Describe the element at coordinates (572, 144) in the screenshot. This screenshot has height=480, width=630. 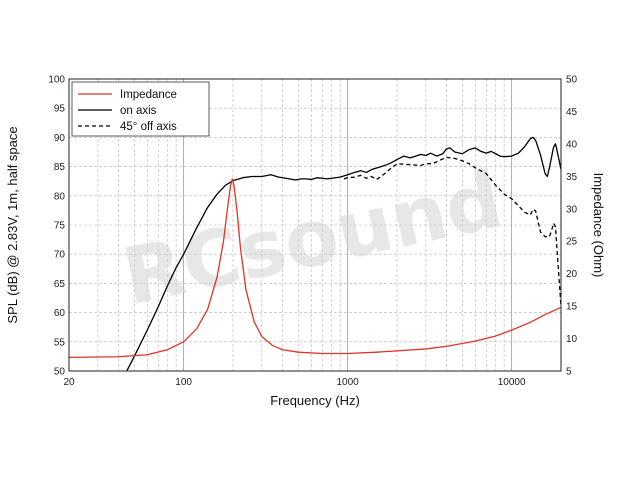
I see `y-right-tick-label: 40` at that location.